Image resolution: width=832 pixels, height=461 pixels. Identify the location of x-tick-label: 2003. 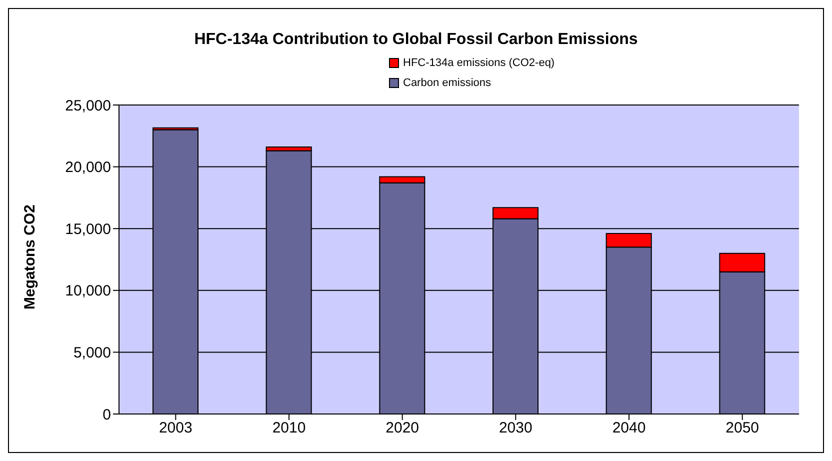
(175, 428).